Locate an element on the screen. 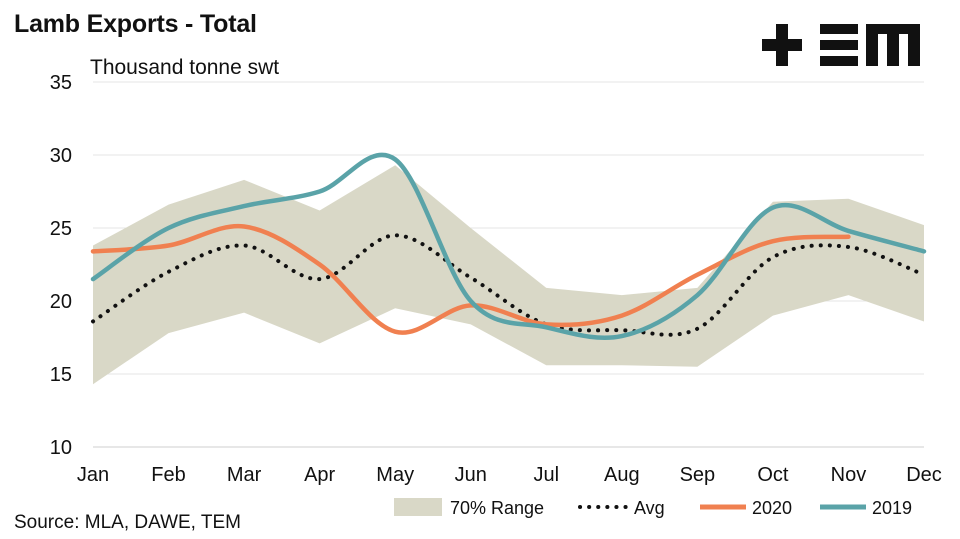 This screenshot has width=960, height=539. unit-label: Thousand tonne swt is located at coordinates (185, 67).